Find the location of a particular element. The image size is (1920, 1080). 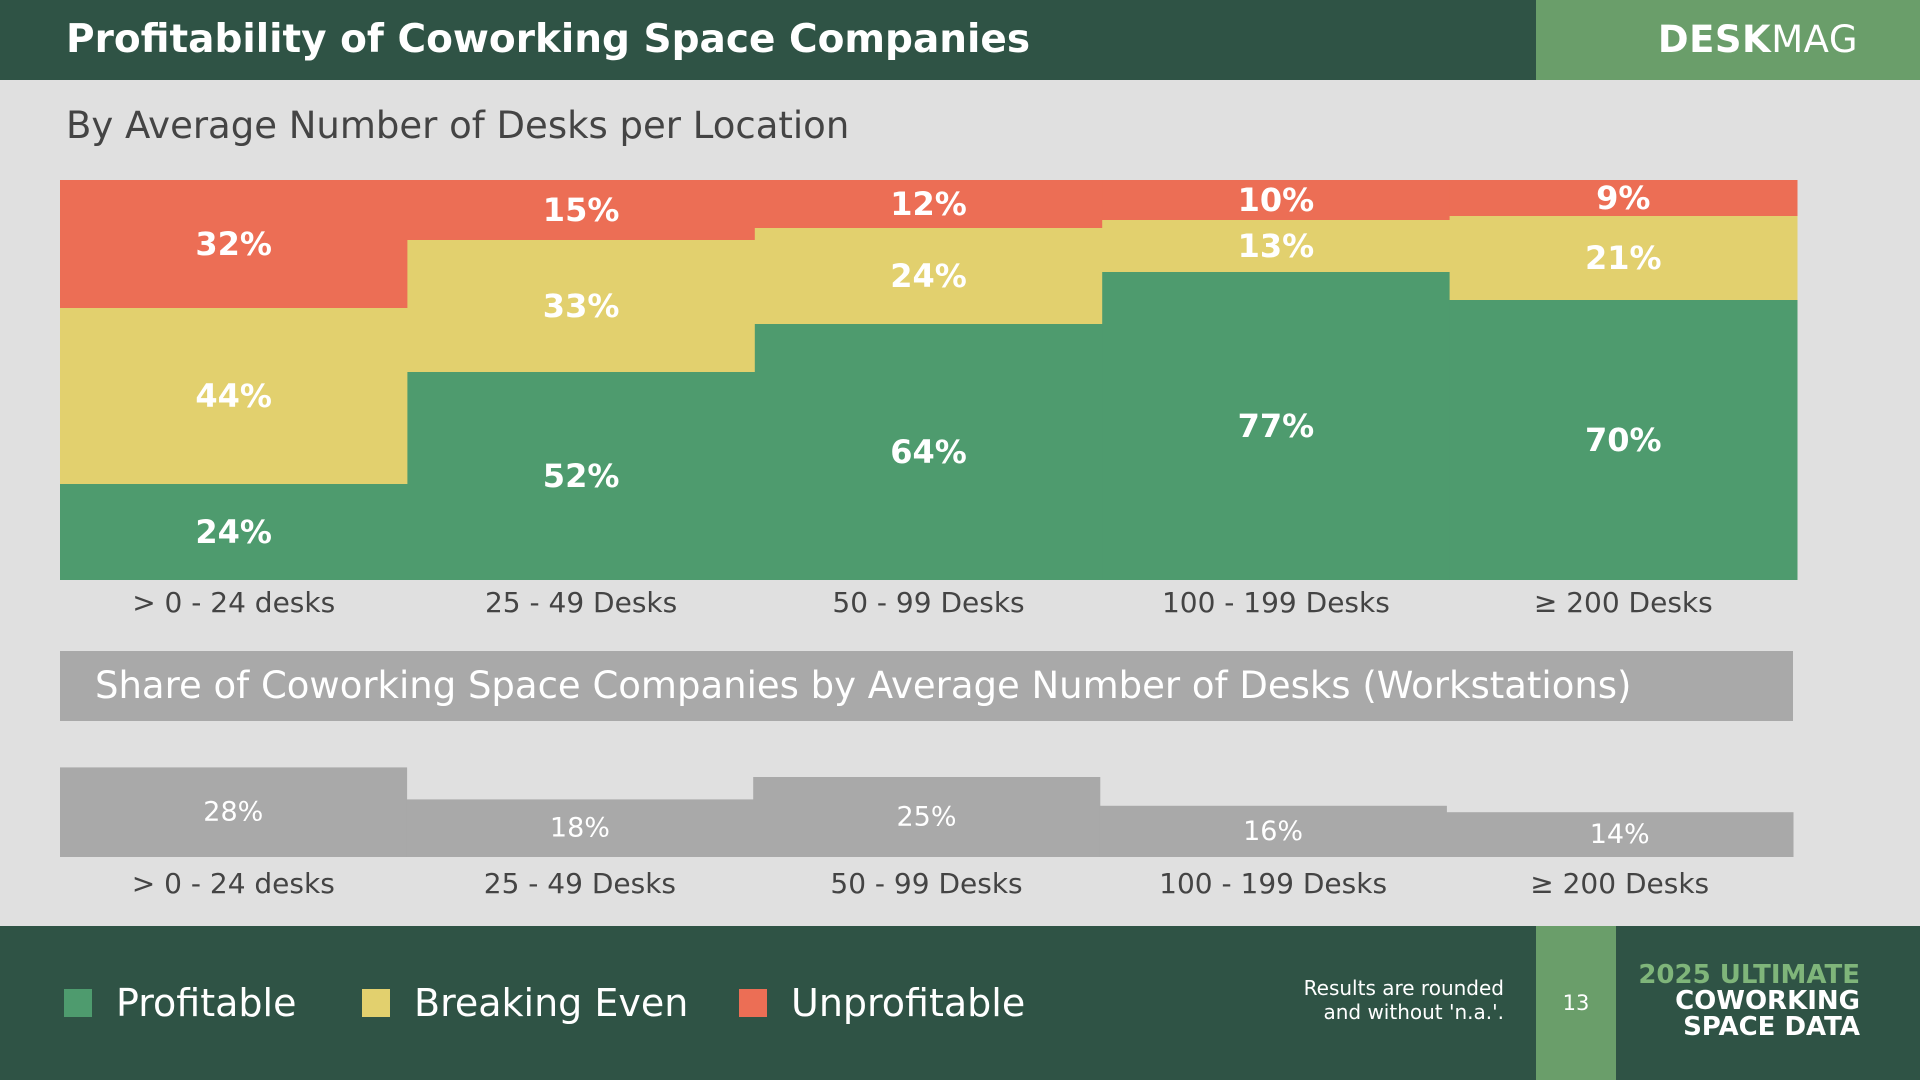

legend-swatch-unprofitable is located at coordinates (753, 1003).